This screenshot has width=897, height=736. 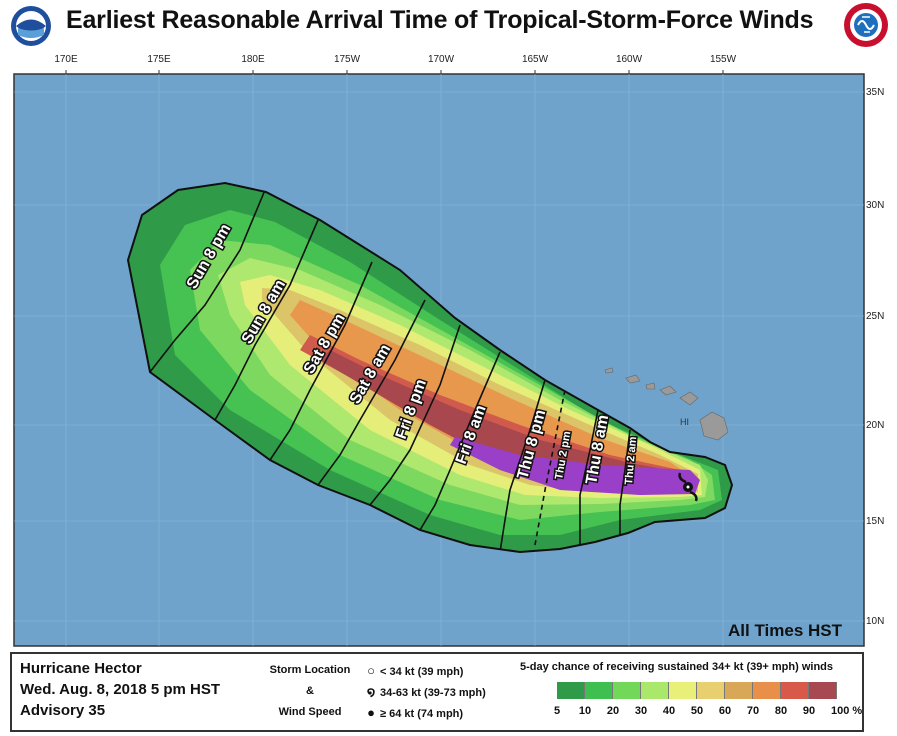 I want to click on colorbar-label: 100 %, so click(x=847, y=711).